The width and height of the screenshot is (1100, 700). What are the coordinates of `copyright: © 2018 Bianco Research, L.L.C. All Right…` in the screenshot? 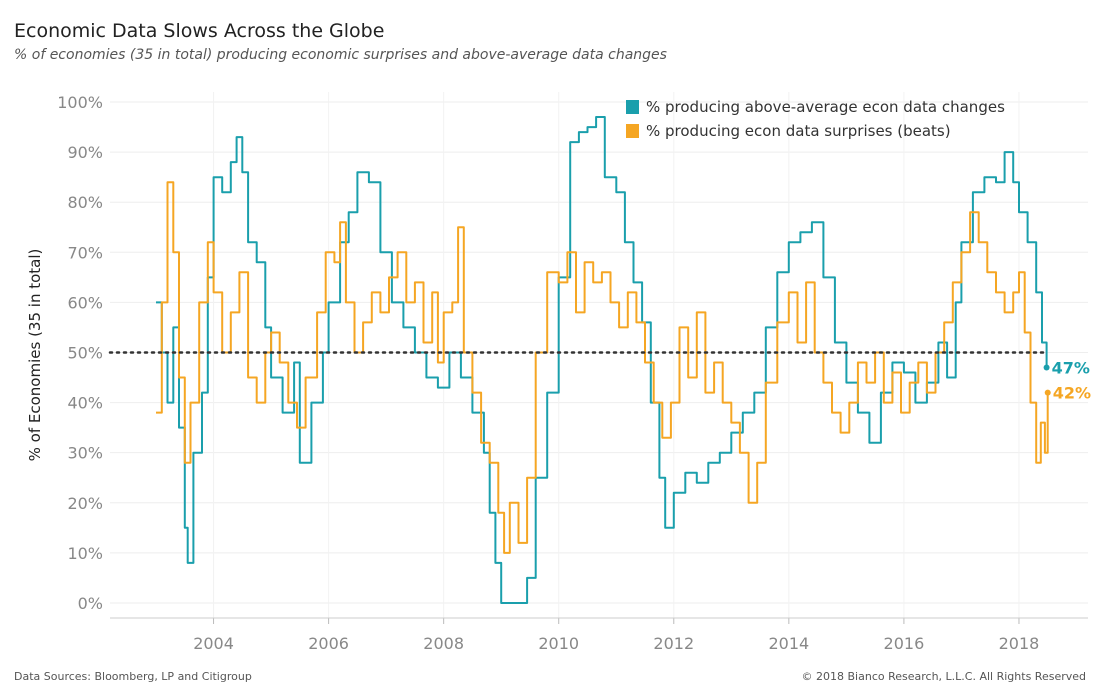 It's located at (943, 676).